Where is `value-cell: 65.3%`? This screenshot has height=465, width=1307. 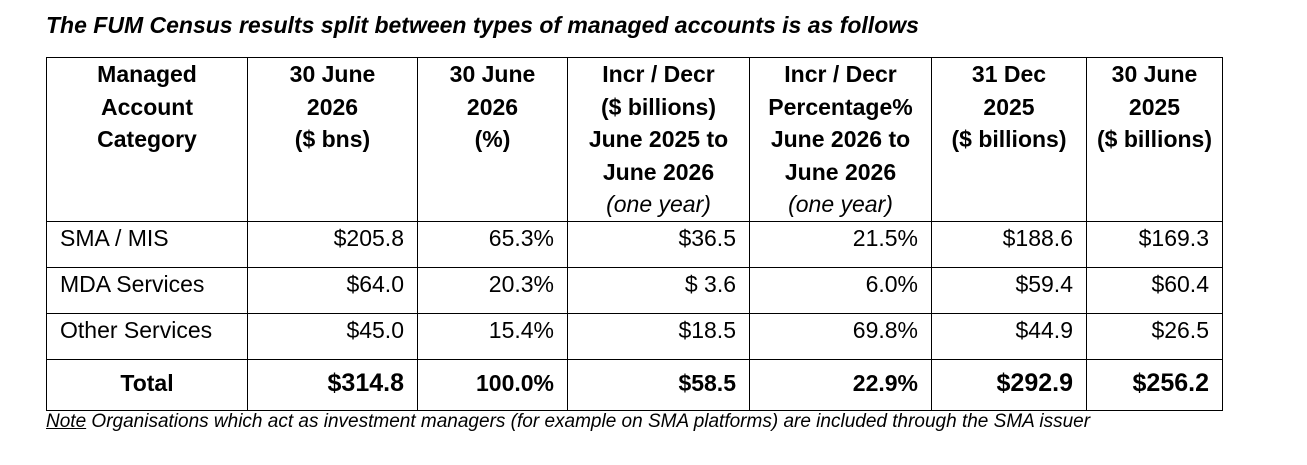
value-cell: 65.3% is located at coordinates (492, 244).